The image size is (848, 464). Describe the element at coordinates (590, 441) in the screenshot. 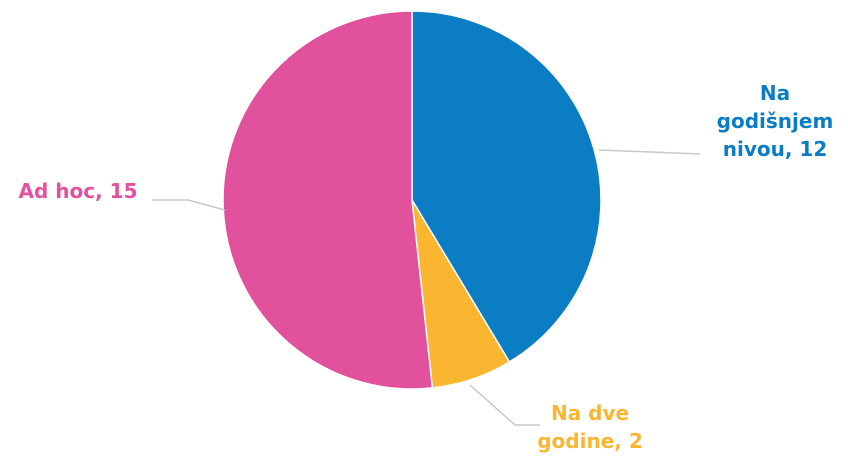

I see `slice-label-line: godine, 2` at that location.